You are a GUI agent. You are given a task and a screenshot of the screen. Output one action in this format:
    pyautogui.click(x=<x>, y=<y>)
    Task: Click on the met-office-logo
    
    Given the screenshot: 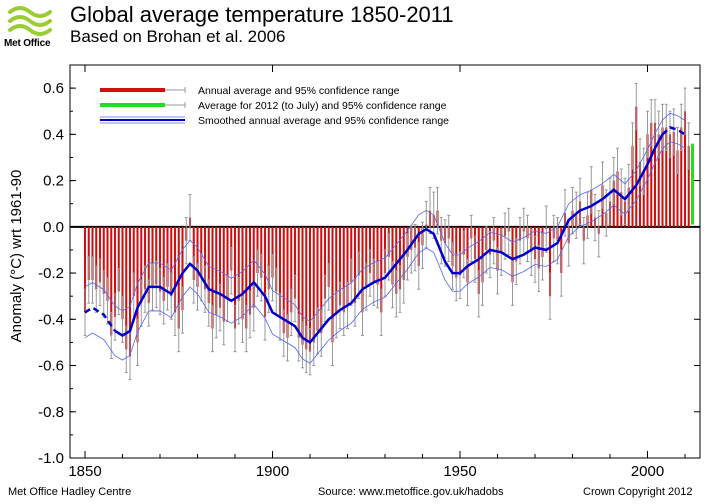 What is the action you would take?
    pyautogui.click(x=34, y=28)
    